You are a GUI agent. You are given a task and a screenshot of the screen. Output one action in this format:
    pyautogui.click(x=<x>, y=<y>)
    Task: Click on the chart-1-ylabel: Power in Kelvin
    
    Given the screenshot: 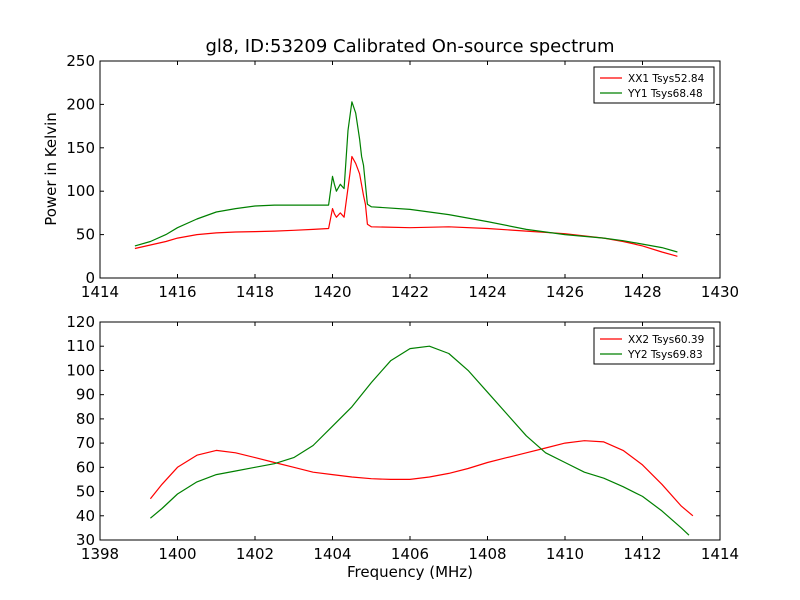 What is the action you would take?
    pyautogui.click(x=51, y=169)
    